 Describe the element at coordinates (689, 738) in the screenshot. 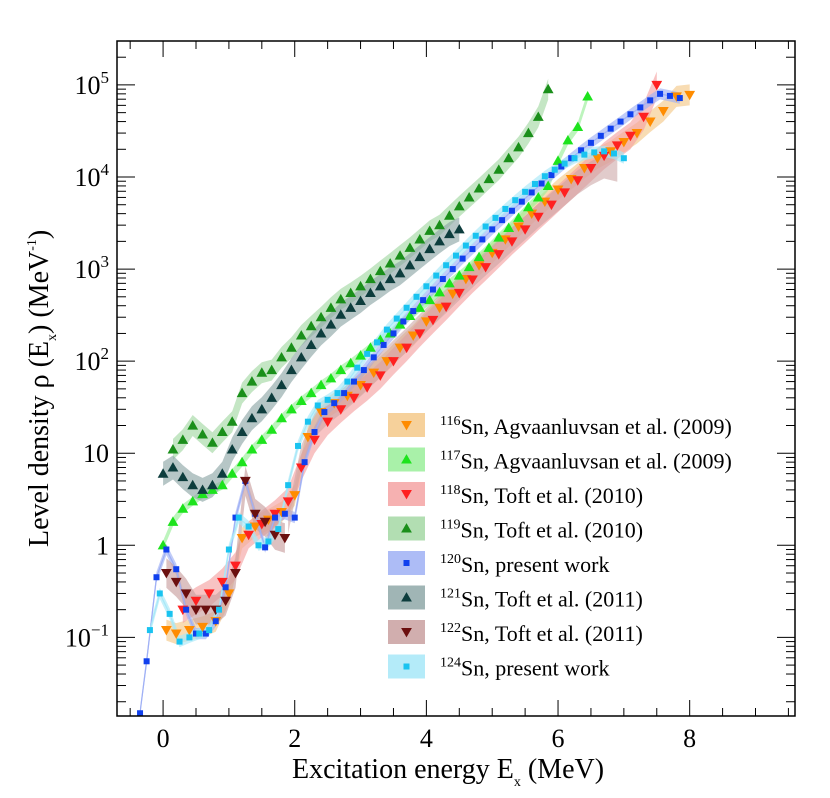

I see `x-tick-label: 8` at that location.